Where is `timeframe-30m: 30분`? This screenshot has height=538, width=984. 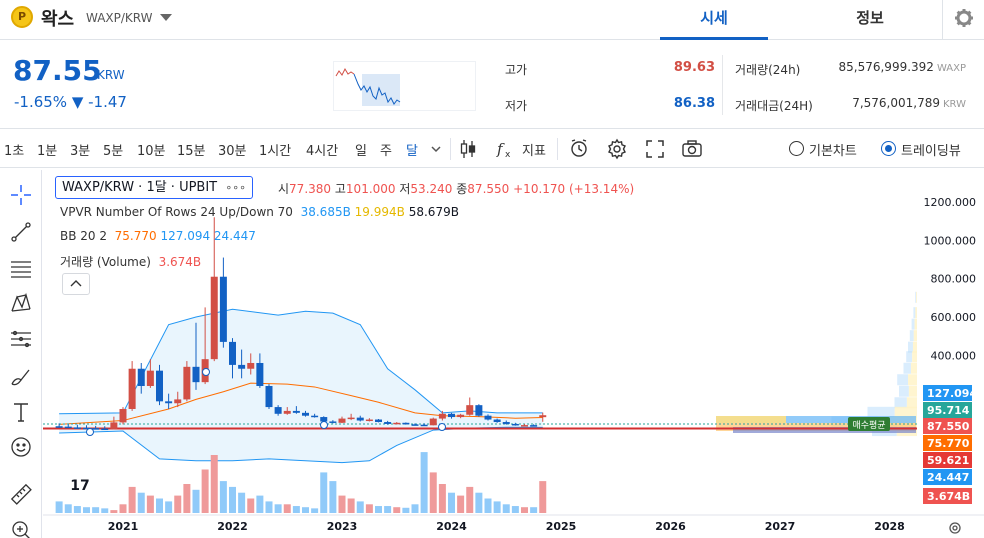 timeframe-30m: 30분 is located at coordinates (232, 151).